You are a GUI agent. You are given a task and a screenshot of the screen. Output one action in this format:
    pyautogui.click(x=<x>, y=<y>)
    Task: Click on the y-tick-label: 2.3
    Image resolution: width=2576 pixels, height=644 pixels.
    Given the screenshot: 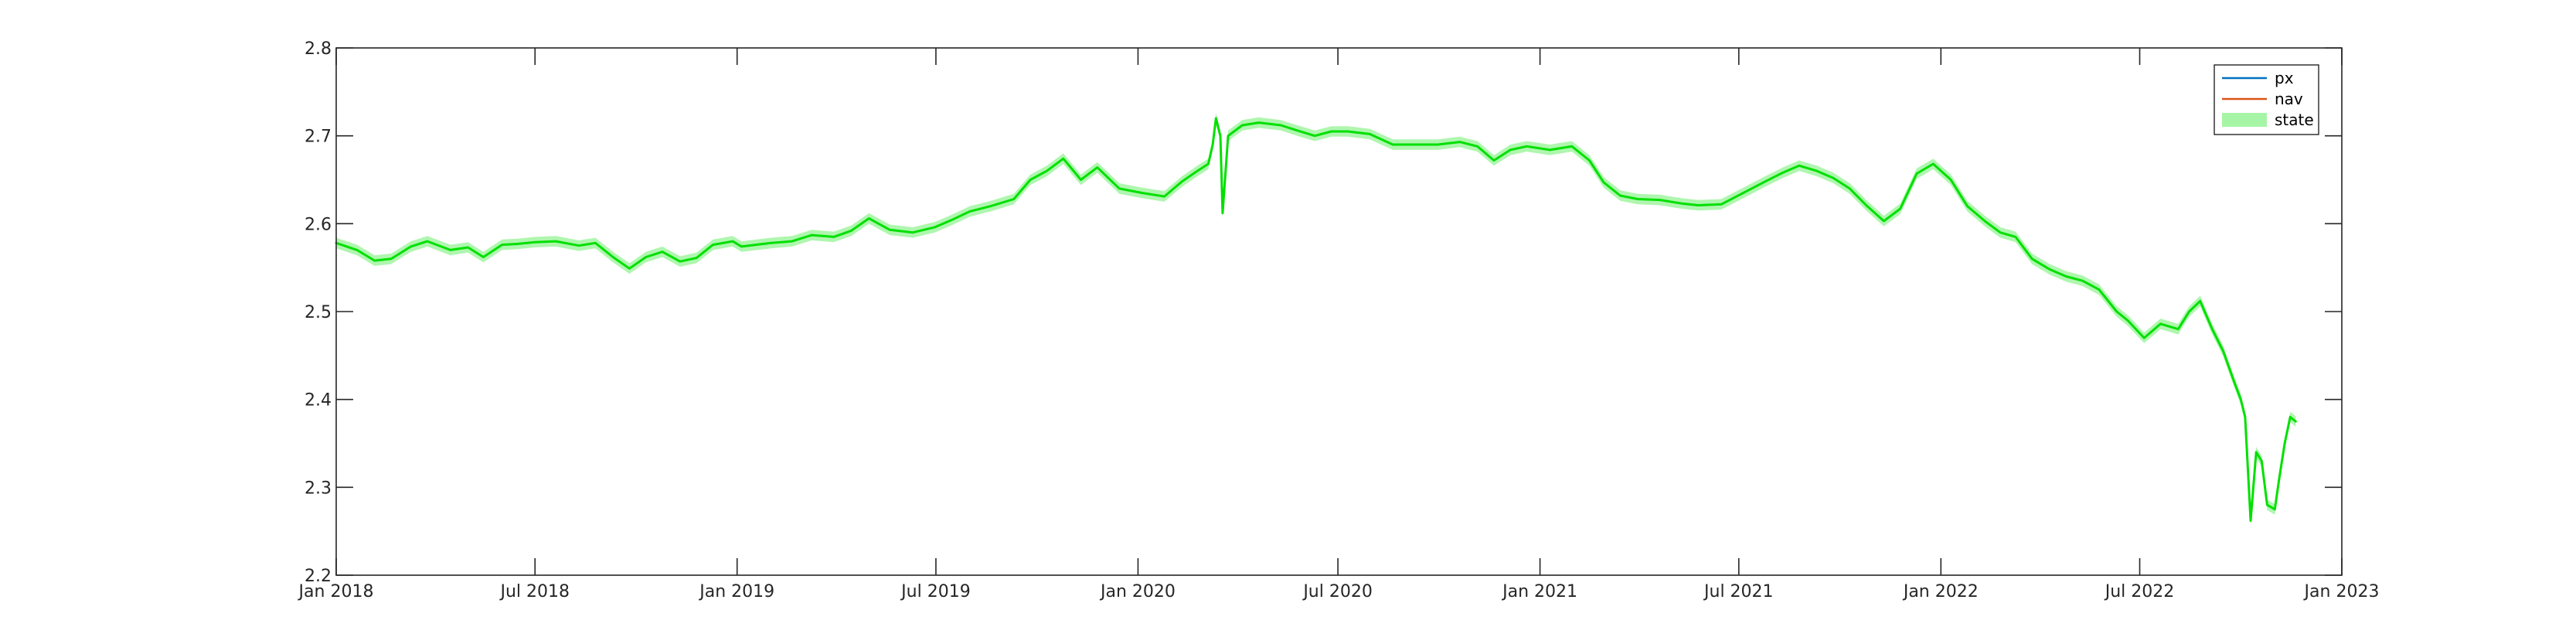 What is the action you would take?
    pyautogui.click(x=318, y=489)
    